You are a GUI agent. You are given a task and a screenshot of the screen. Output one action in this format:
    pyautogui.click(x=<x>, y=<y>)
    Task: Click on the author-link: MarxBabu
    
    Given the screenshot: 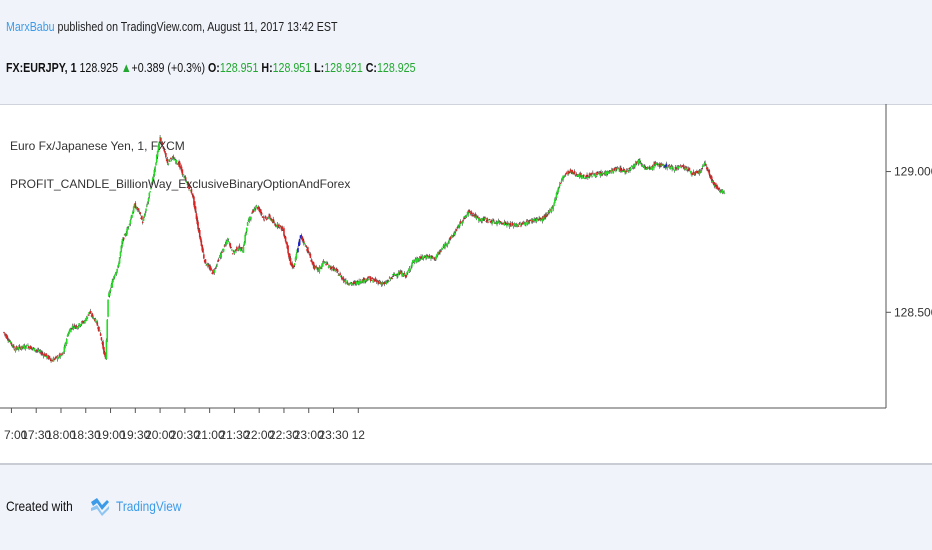 What is the action you would take?
    pyautogui.click(x=30, y=26)
    